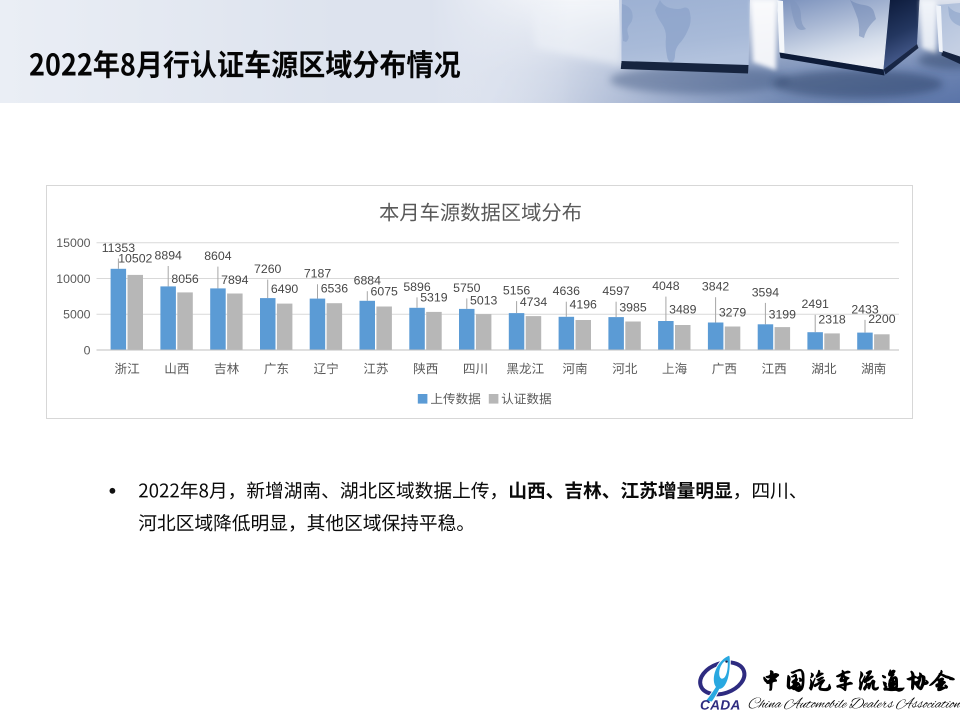  What do you see at coordinates (77, 315) in the screenshot?
I see `svg-text: 5000` at bounding box center [77, 315].